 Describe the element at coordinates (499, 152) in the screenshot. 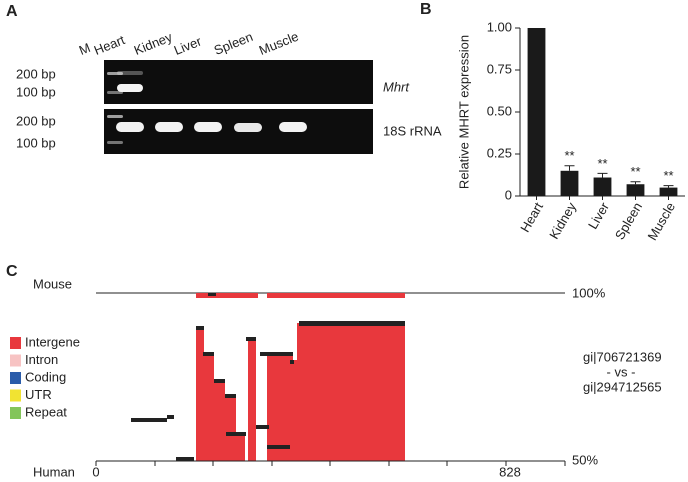

I see `y-tick-label: 0.25` at that location.